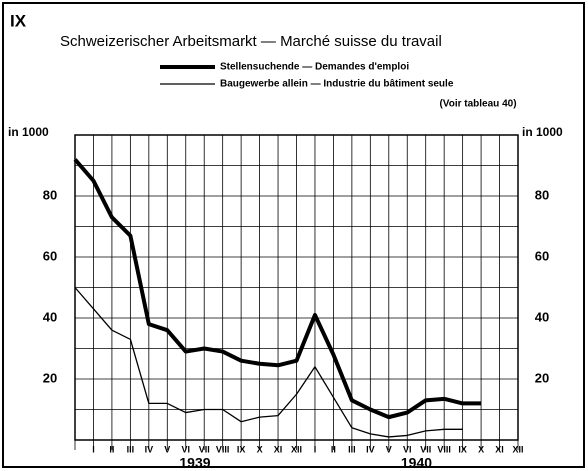  Describe the element at coordinates (18, 20) in the screenshot. I see `panel-label: IX` at that location.